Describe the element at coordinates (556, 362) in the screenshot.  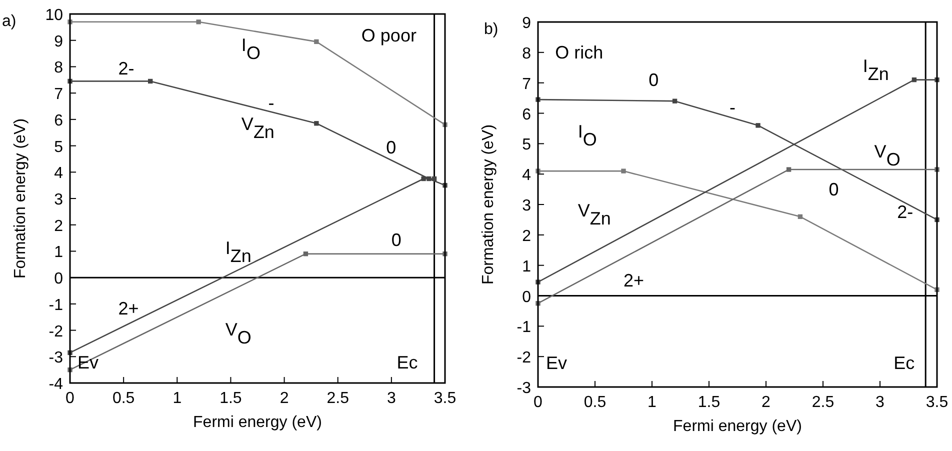
I see `annotation: Ev` at that location.